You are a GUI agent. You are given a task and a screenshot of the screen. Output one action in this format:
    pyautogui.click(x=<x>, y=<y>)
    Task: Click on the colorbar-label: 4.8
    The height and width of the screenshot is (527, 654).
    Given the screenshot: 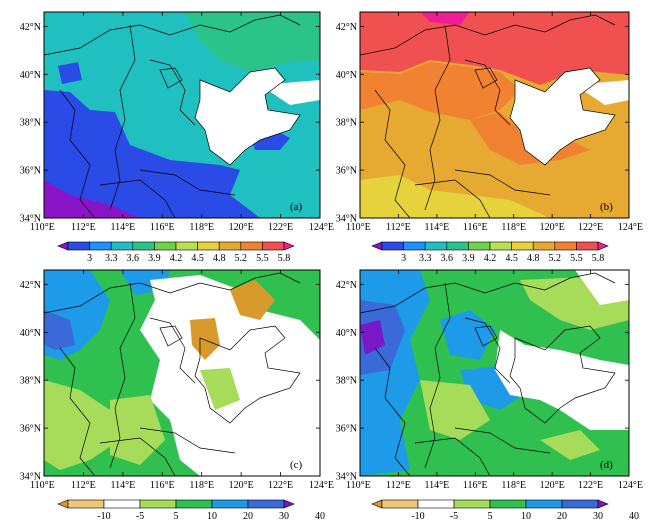 What is the action you would take?
    pyautogui.click(x=533, y=258)
    